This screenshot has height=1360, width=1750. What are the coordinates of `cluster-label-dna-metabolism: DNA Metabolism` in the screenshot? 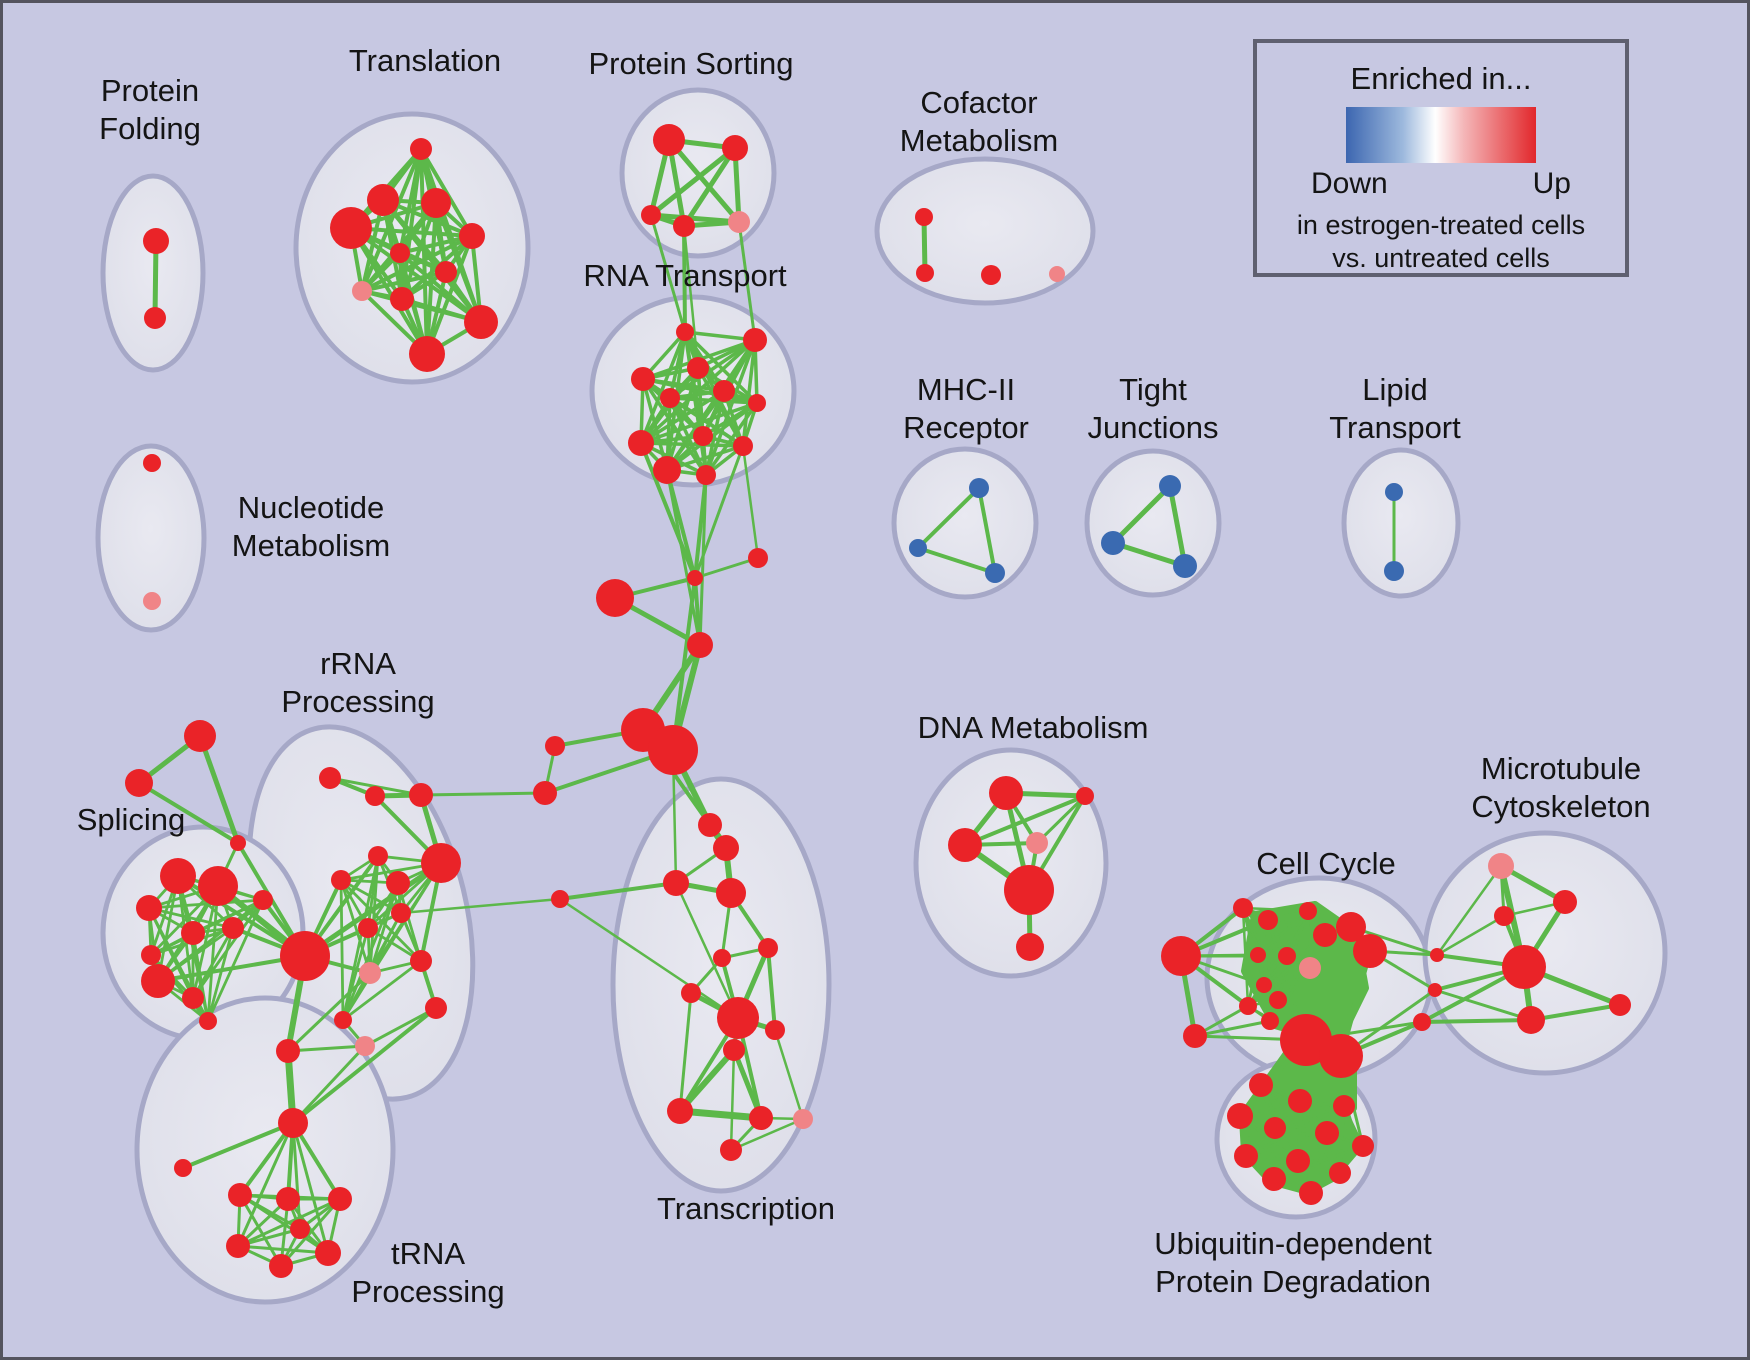 It's located at (1033, 727).